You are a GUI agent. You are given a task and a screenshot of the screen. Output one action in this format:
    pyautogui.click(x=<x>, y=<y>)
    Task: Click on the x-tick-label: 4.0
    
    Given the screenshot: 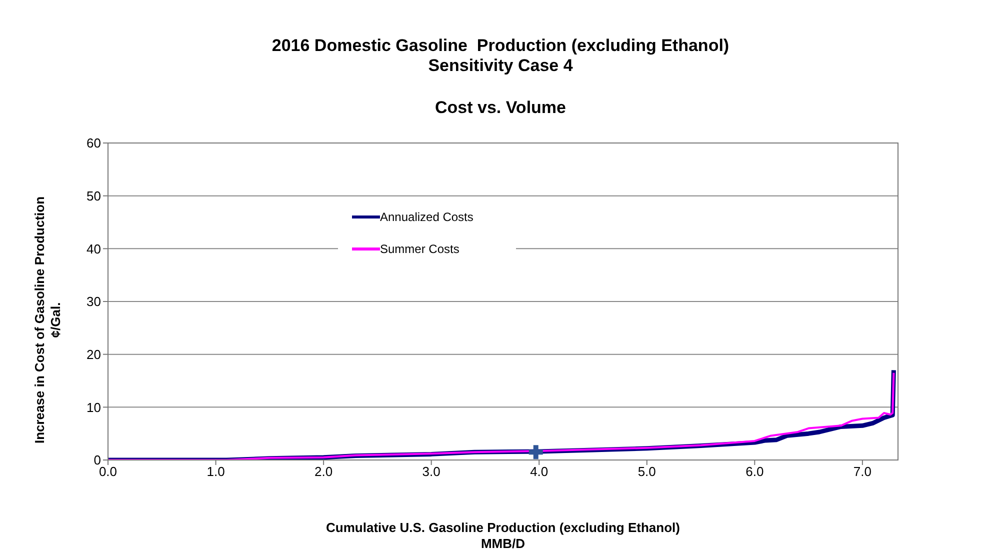 What is the action you would take?
    pyautogui.click(x=539, y=472)
    